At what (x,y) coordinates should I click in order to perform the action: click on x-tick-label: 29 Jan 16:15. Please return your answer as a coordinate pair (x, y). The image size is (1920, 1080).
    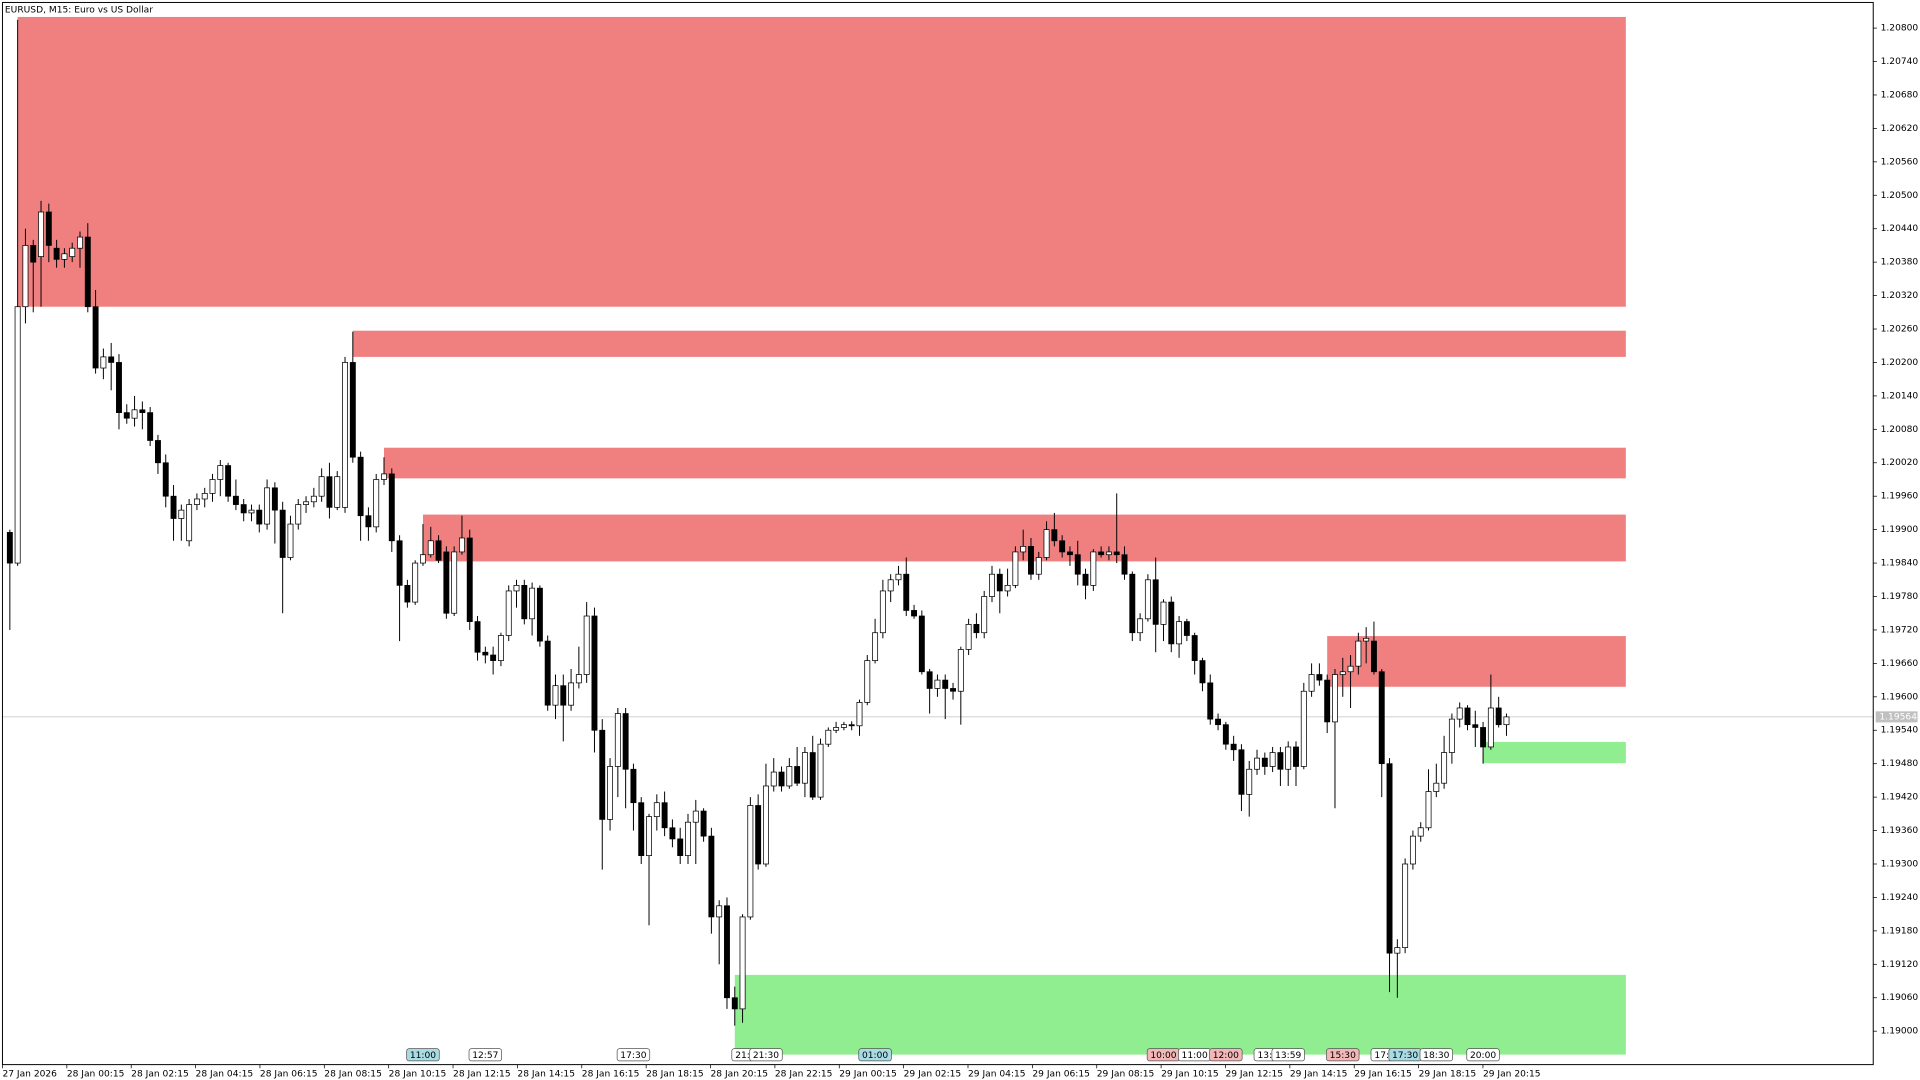
    Looking at the image, I should click on (1383, 1074).